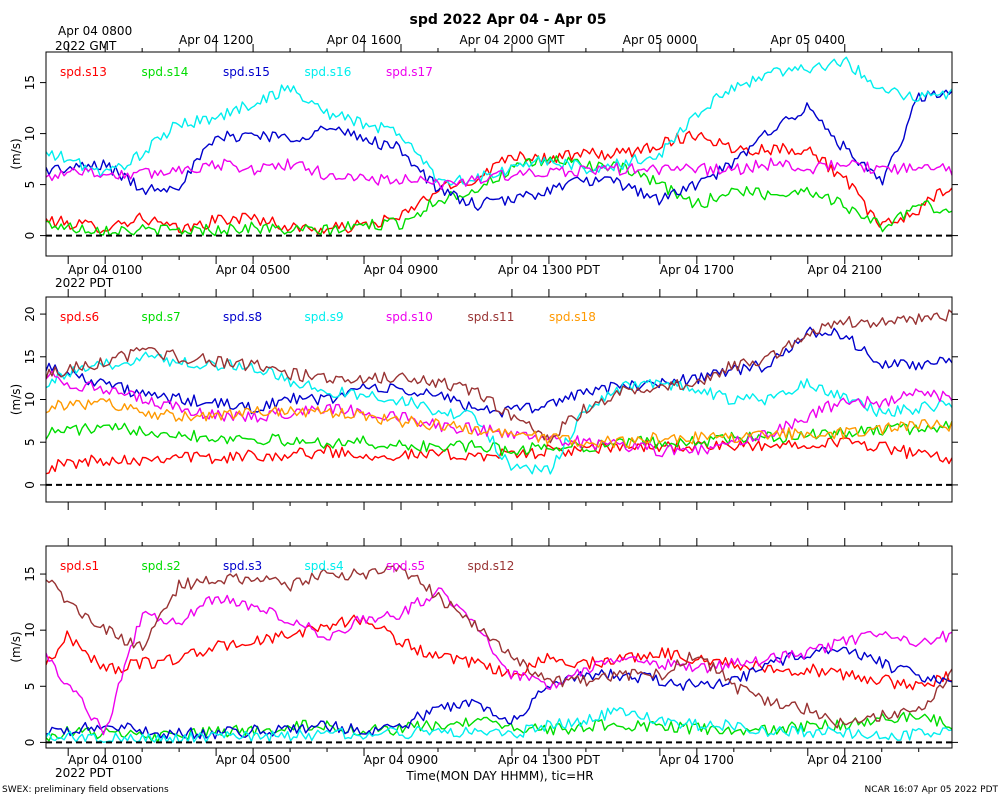 This screenshot has width=1000, height=800. I want to click on legend-entry: spd.s18, so click(572, 317).